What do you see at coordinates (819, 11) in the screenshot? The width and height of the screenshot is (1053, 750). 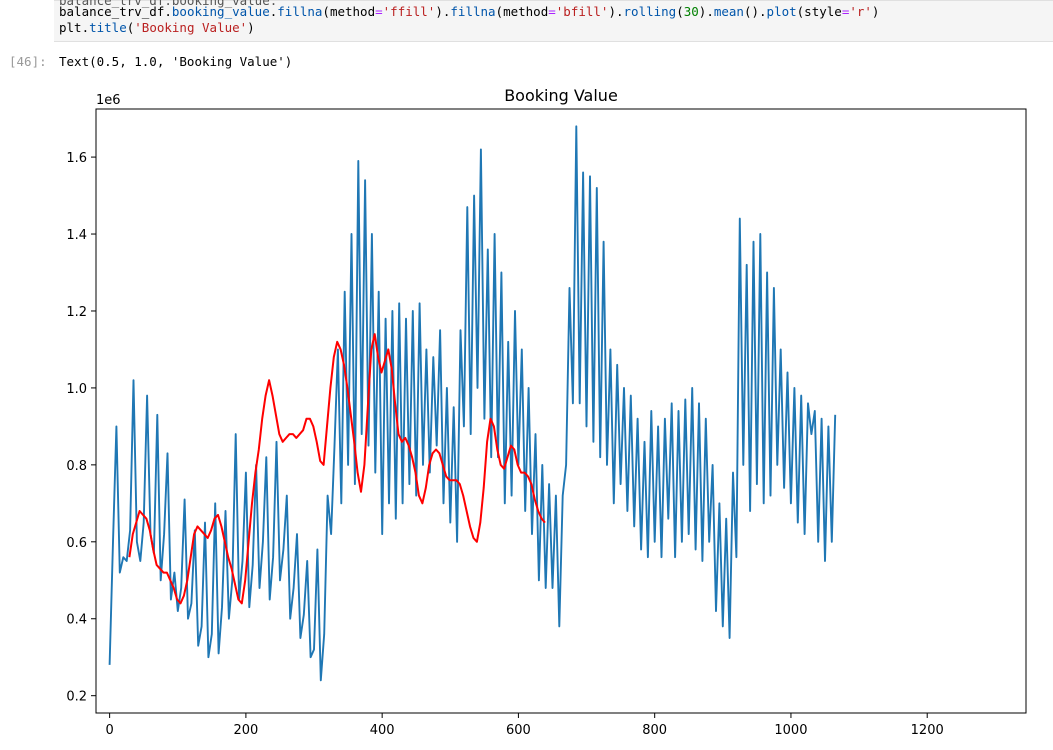 I see `code-token: (style` at bounding box center [819, 11].